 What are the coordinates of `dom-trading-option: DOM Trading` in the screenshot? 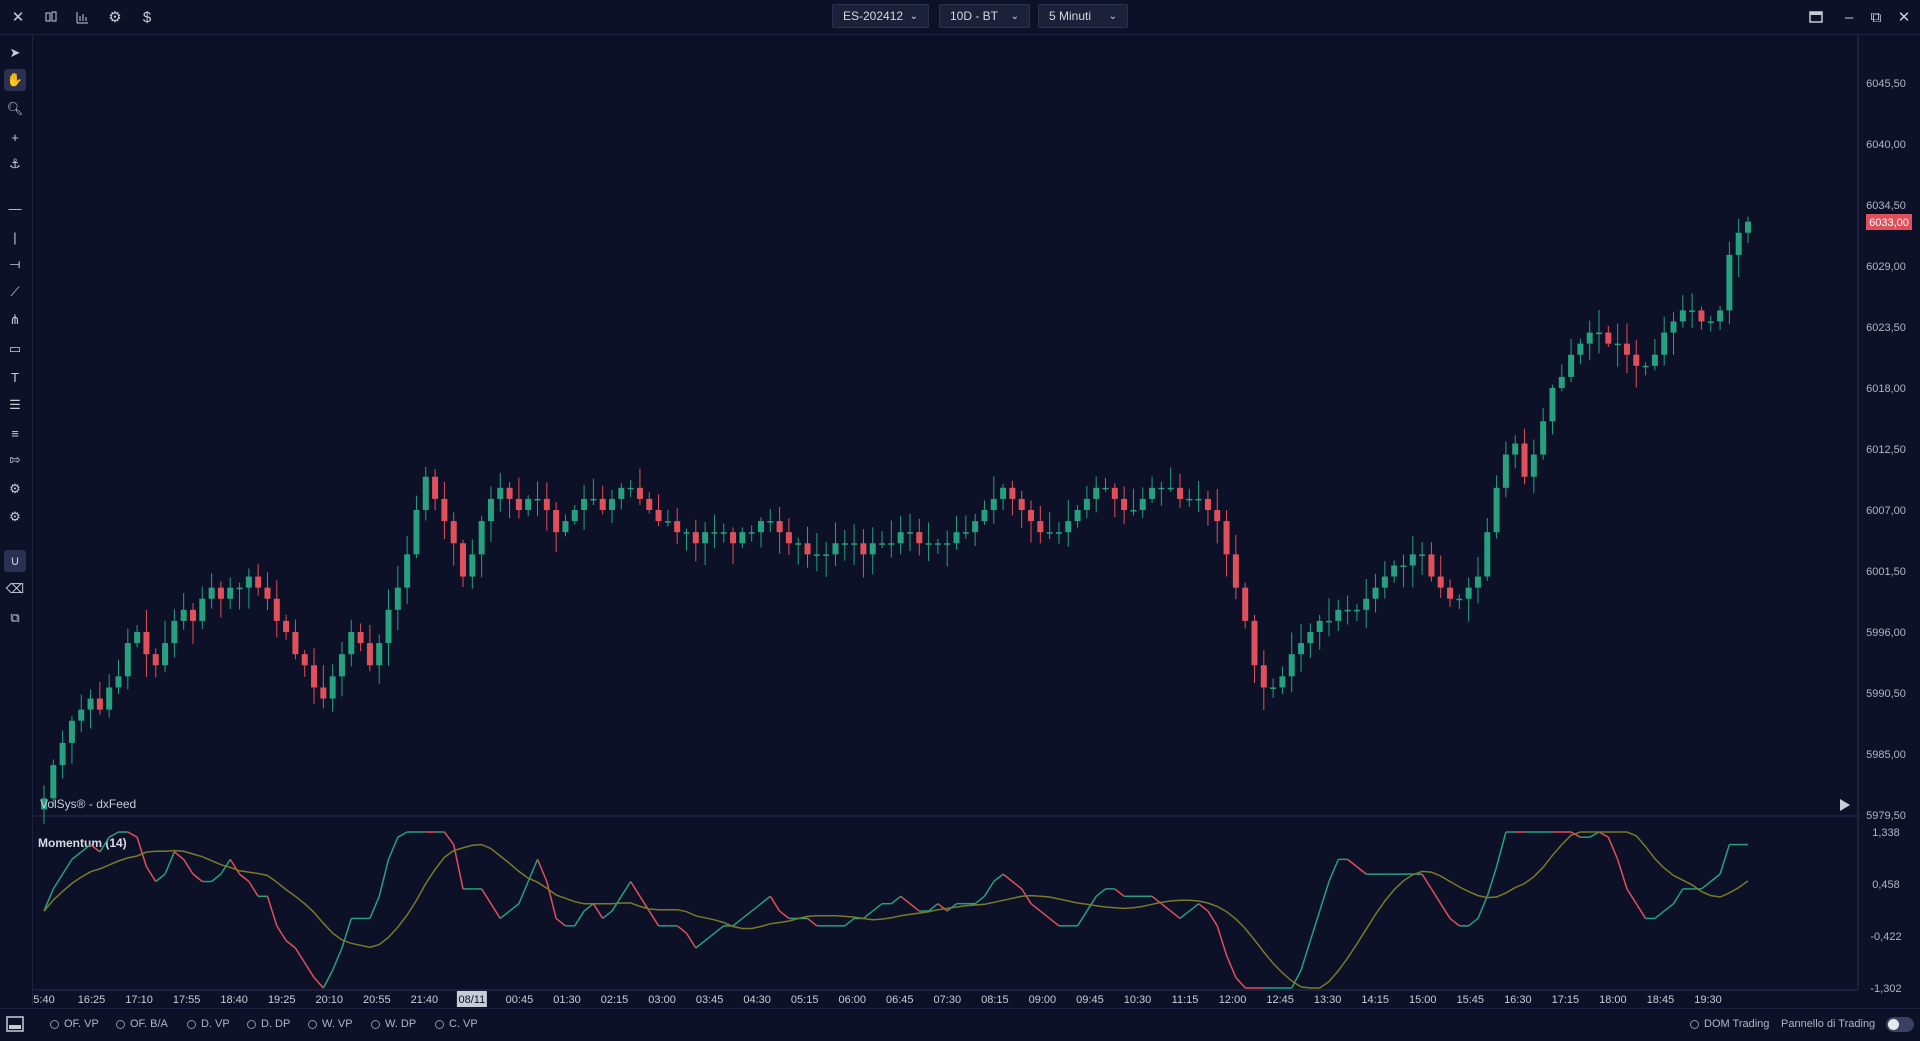 It's located at (1729, 1024).